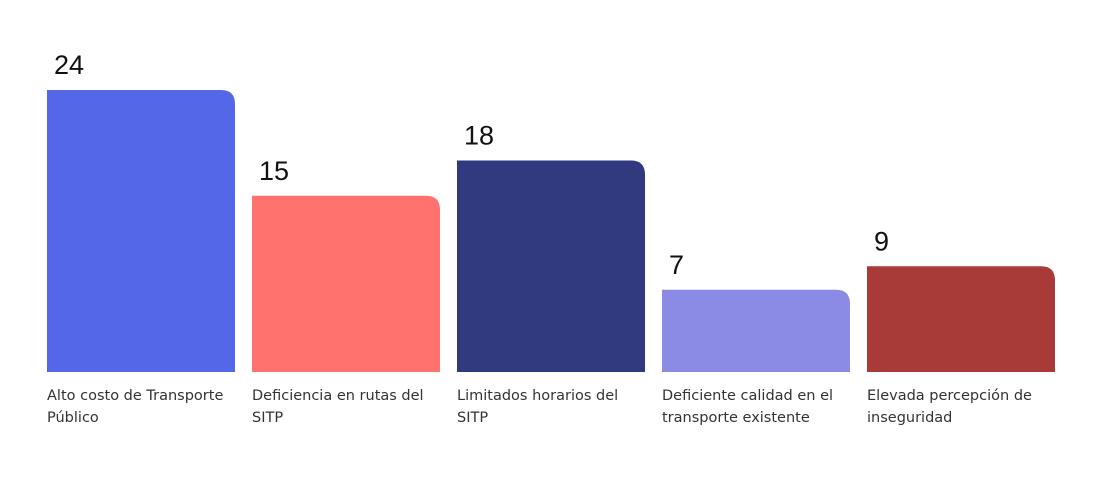  What do you see at coordinates (537, 396) in the screenshot?
I see `category-label-line: Limitados horarios del` at bounding box center [537, 396].